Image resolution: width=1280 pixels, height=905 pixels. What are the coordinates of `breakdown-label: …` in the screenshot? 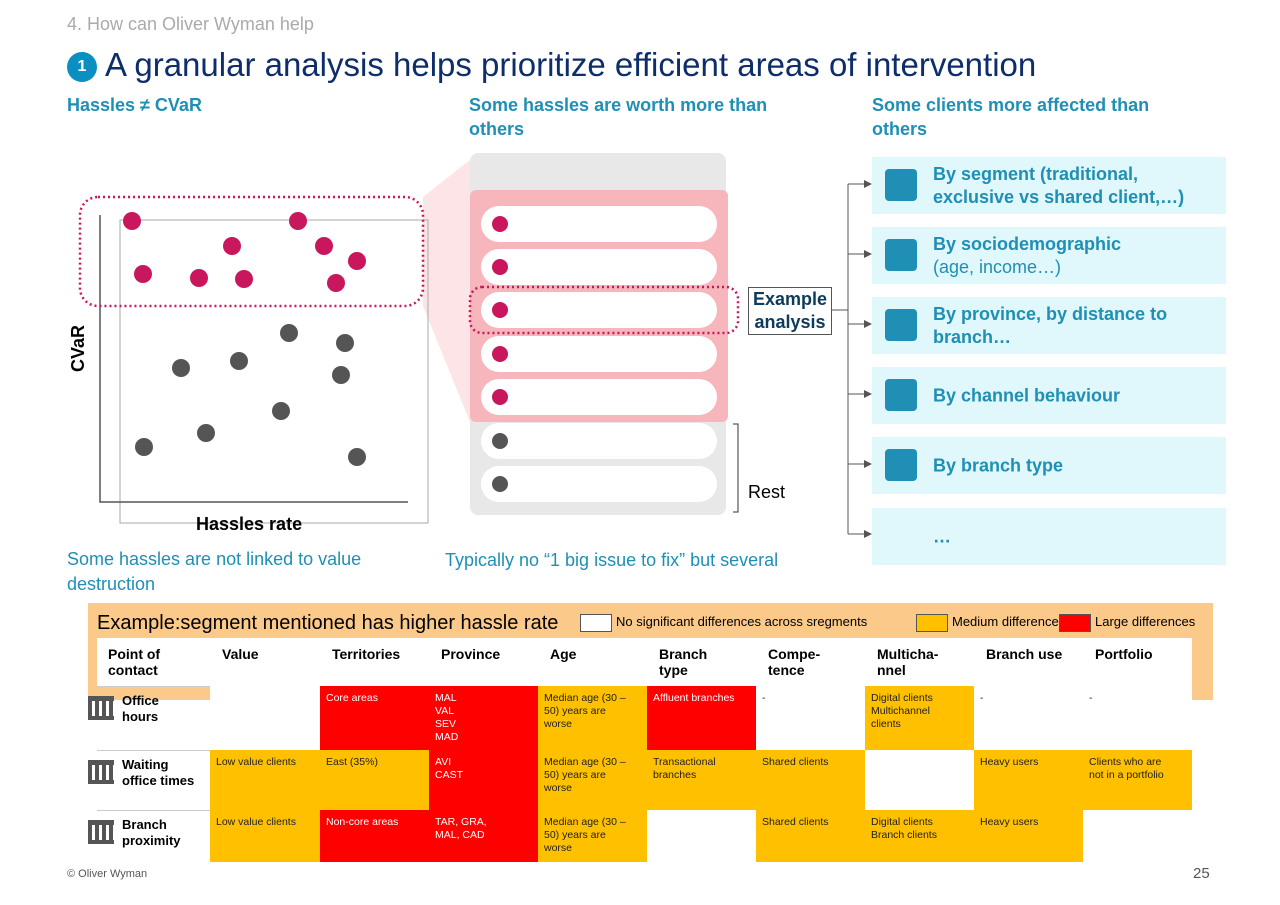 It's located at (942, 536).